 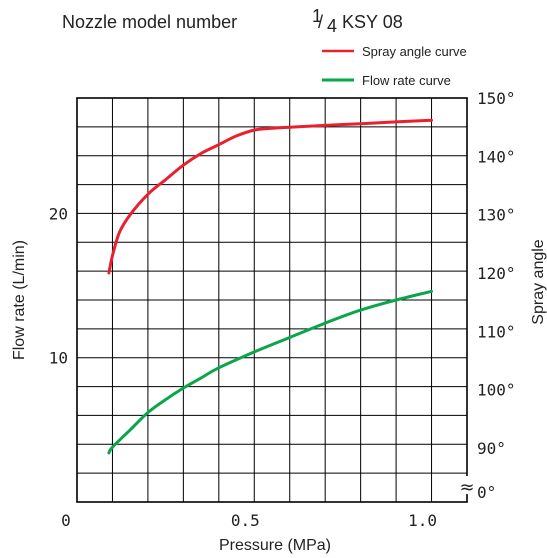 What do you see at coordinates (58, 213) in the screenshot?
I see `y-left-tick-label: 20` at bounding box center [58, 213].